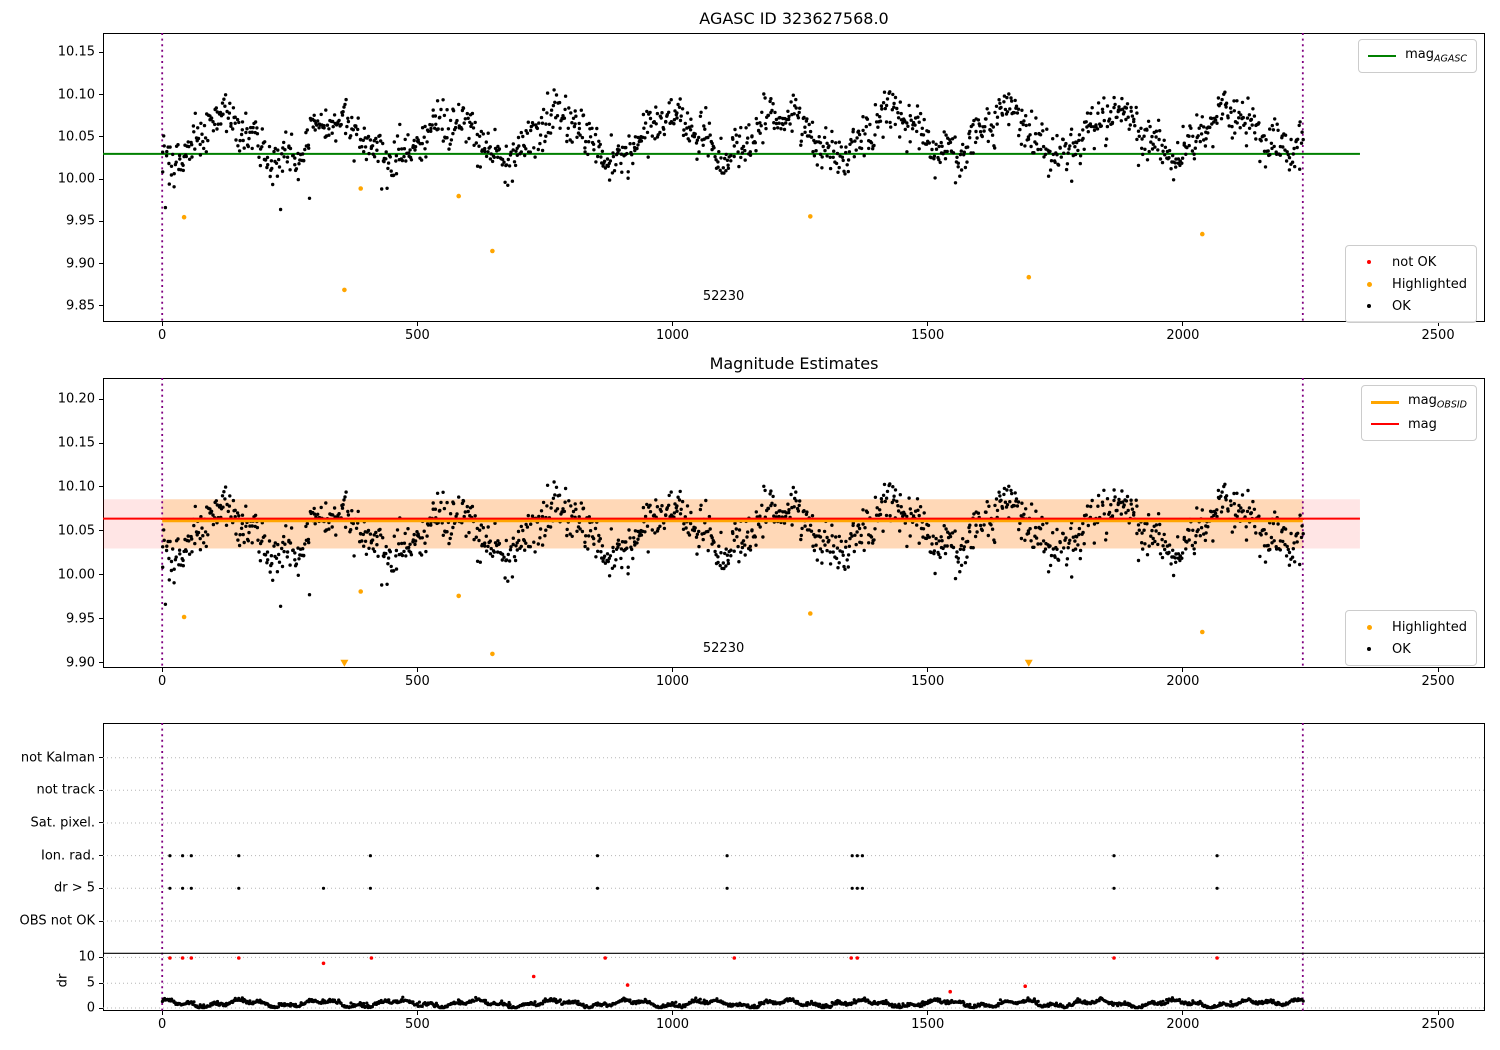 The width and height of the screenshot is (1500, 1050). What do you see at coordinates (693, 958) in the screenshot?
I see `dr-capped-not-ok-layer` at bounding box center [693, 958].